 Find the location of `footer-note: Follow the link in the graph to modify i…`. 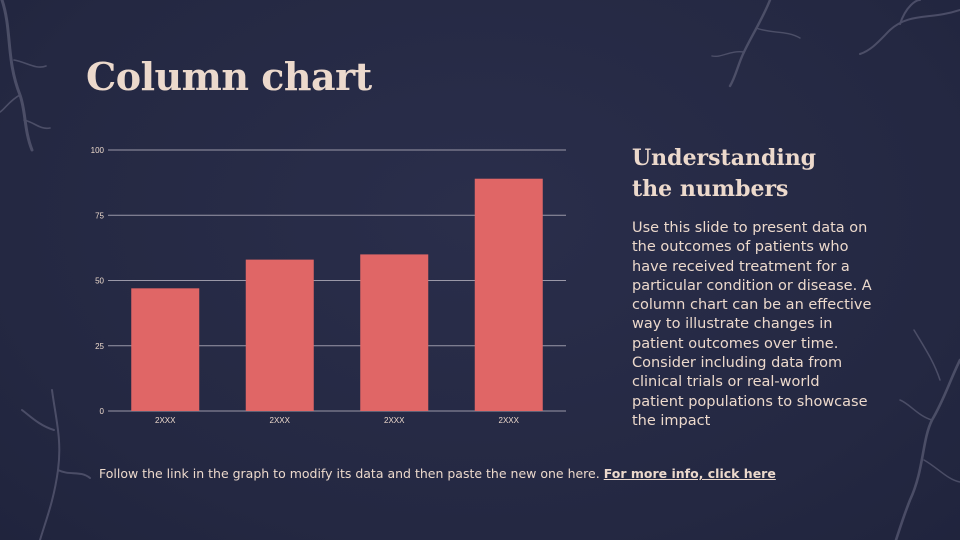

footer-note: Follow the link in the graph to modify i… is located at coordinates (437, 473).